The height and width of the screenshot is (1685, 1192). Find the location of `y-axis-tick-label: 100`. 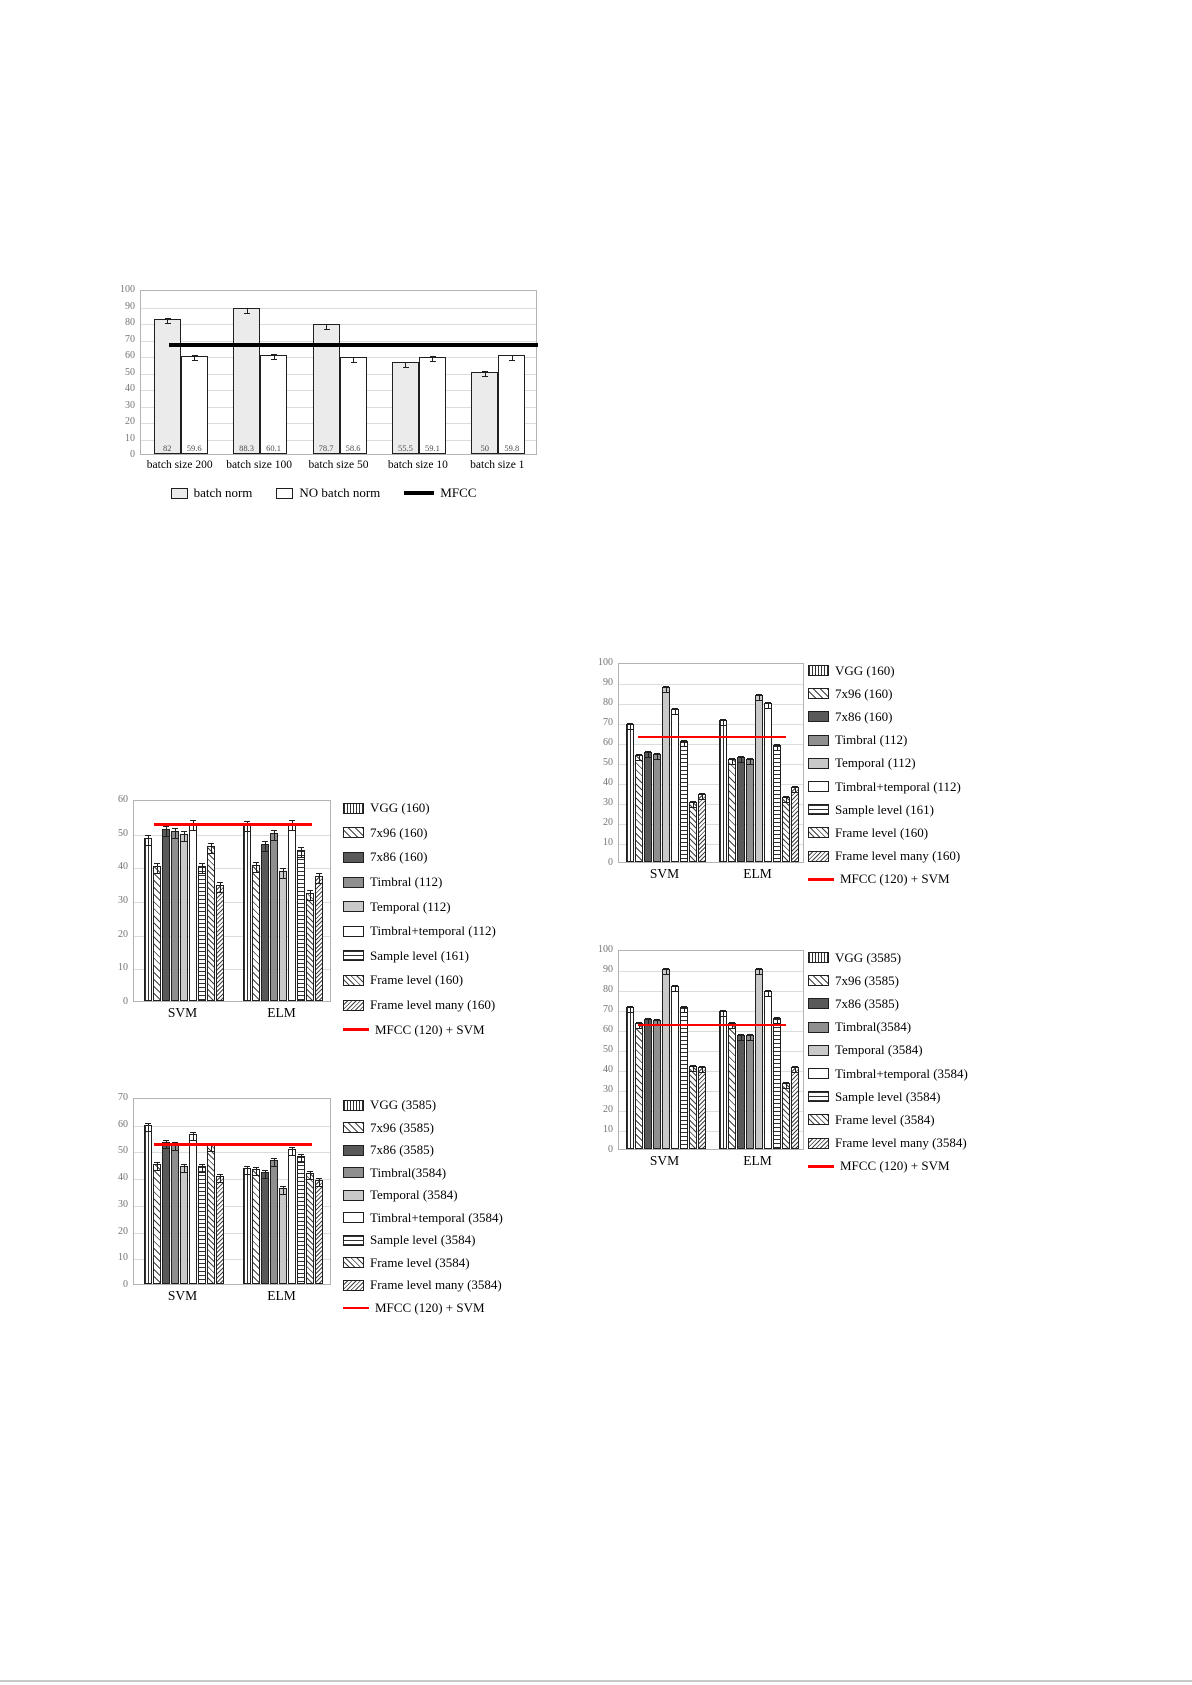

y-axis-tick-label: 100 is located at coordinates (605, 949).